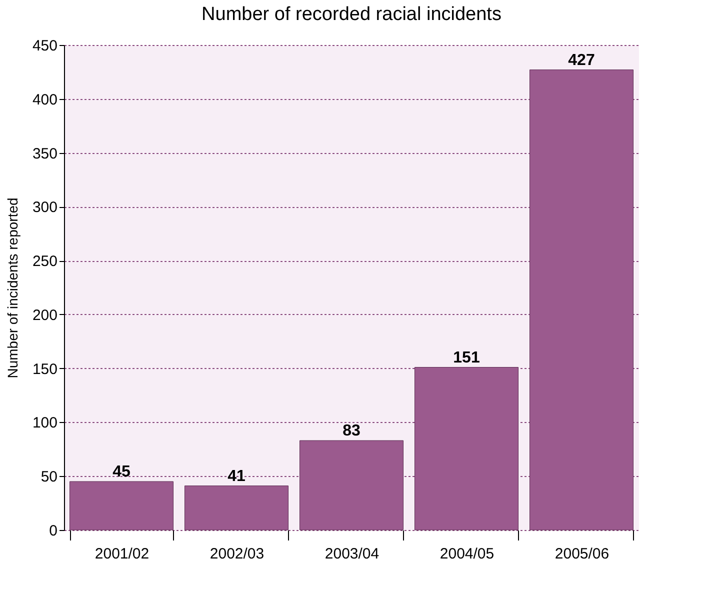 This screenshot has width=712, height=616. What do you see at coordinates (45, 99) in the screenshot?
I see `y-tick-label: 400` at bounding box center [45, 99].